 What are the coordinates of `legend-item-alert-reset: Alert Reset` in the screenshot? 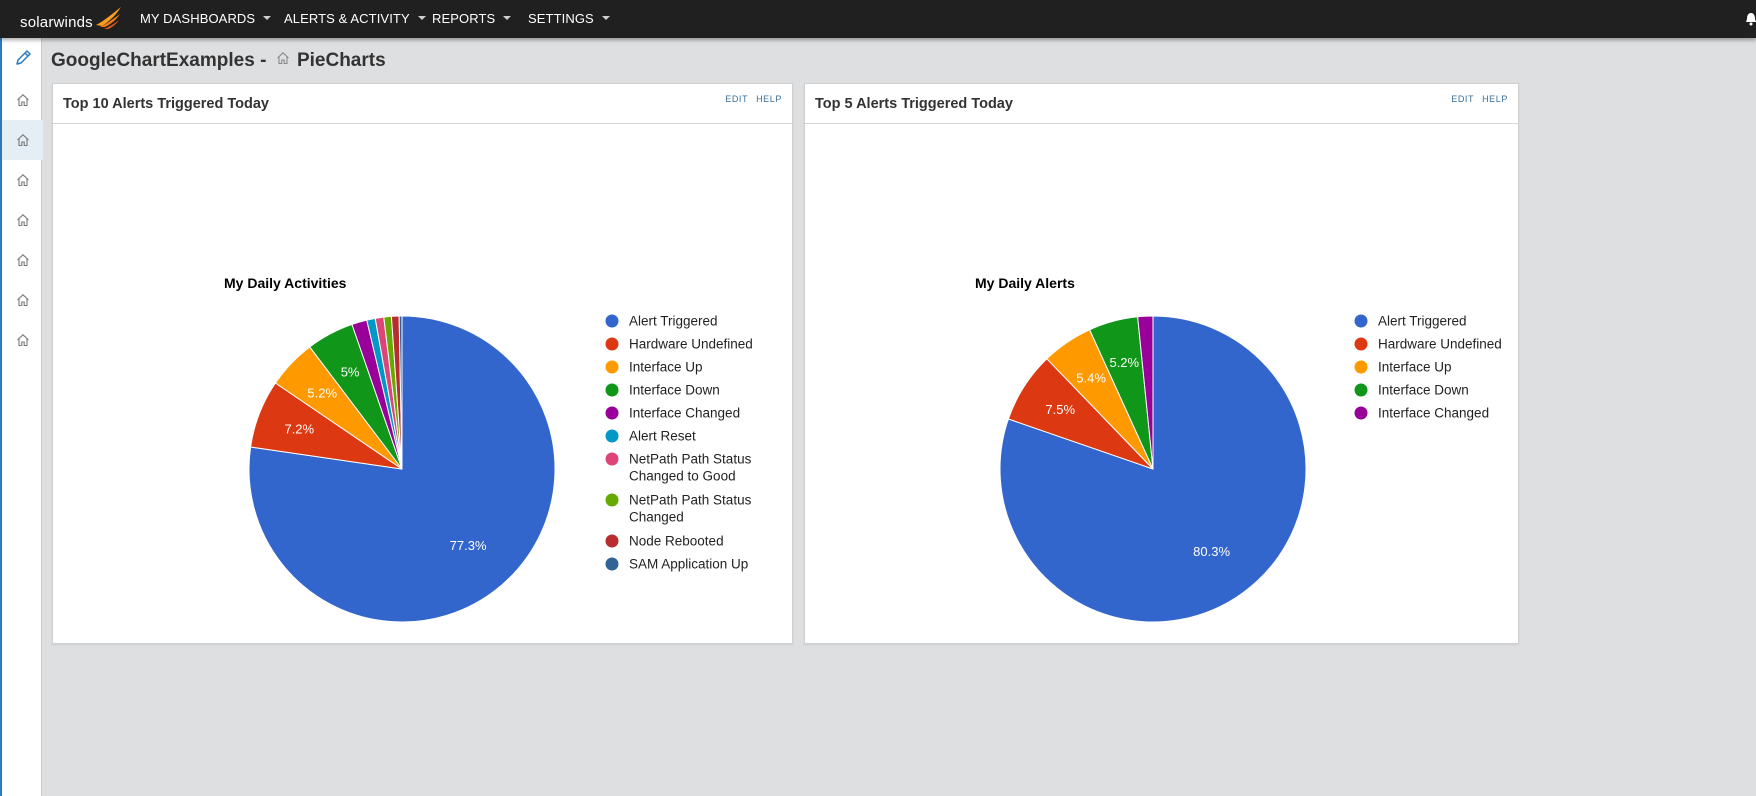 It's located at (651, 436).